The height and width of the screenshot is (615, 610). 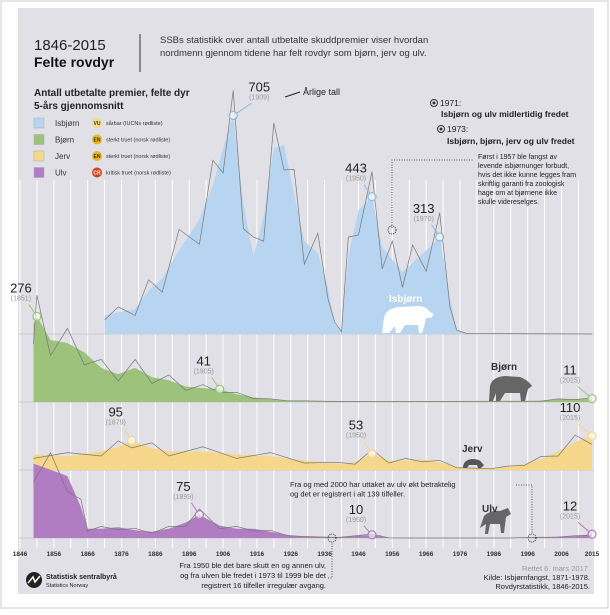 I want to click on x-tick-label: 2015, so click(x=592, y=554).